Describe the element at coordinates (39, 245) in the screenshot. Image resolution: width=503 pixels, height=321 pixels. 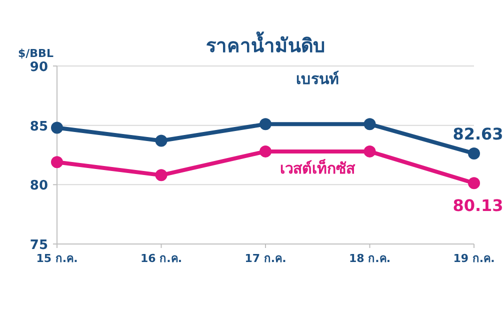
I see `y-tick-label: 75` at that location.